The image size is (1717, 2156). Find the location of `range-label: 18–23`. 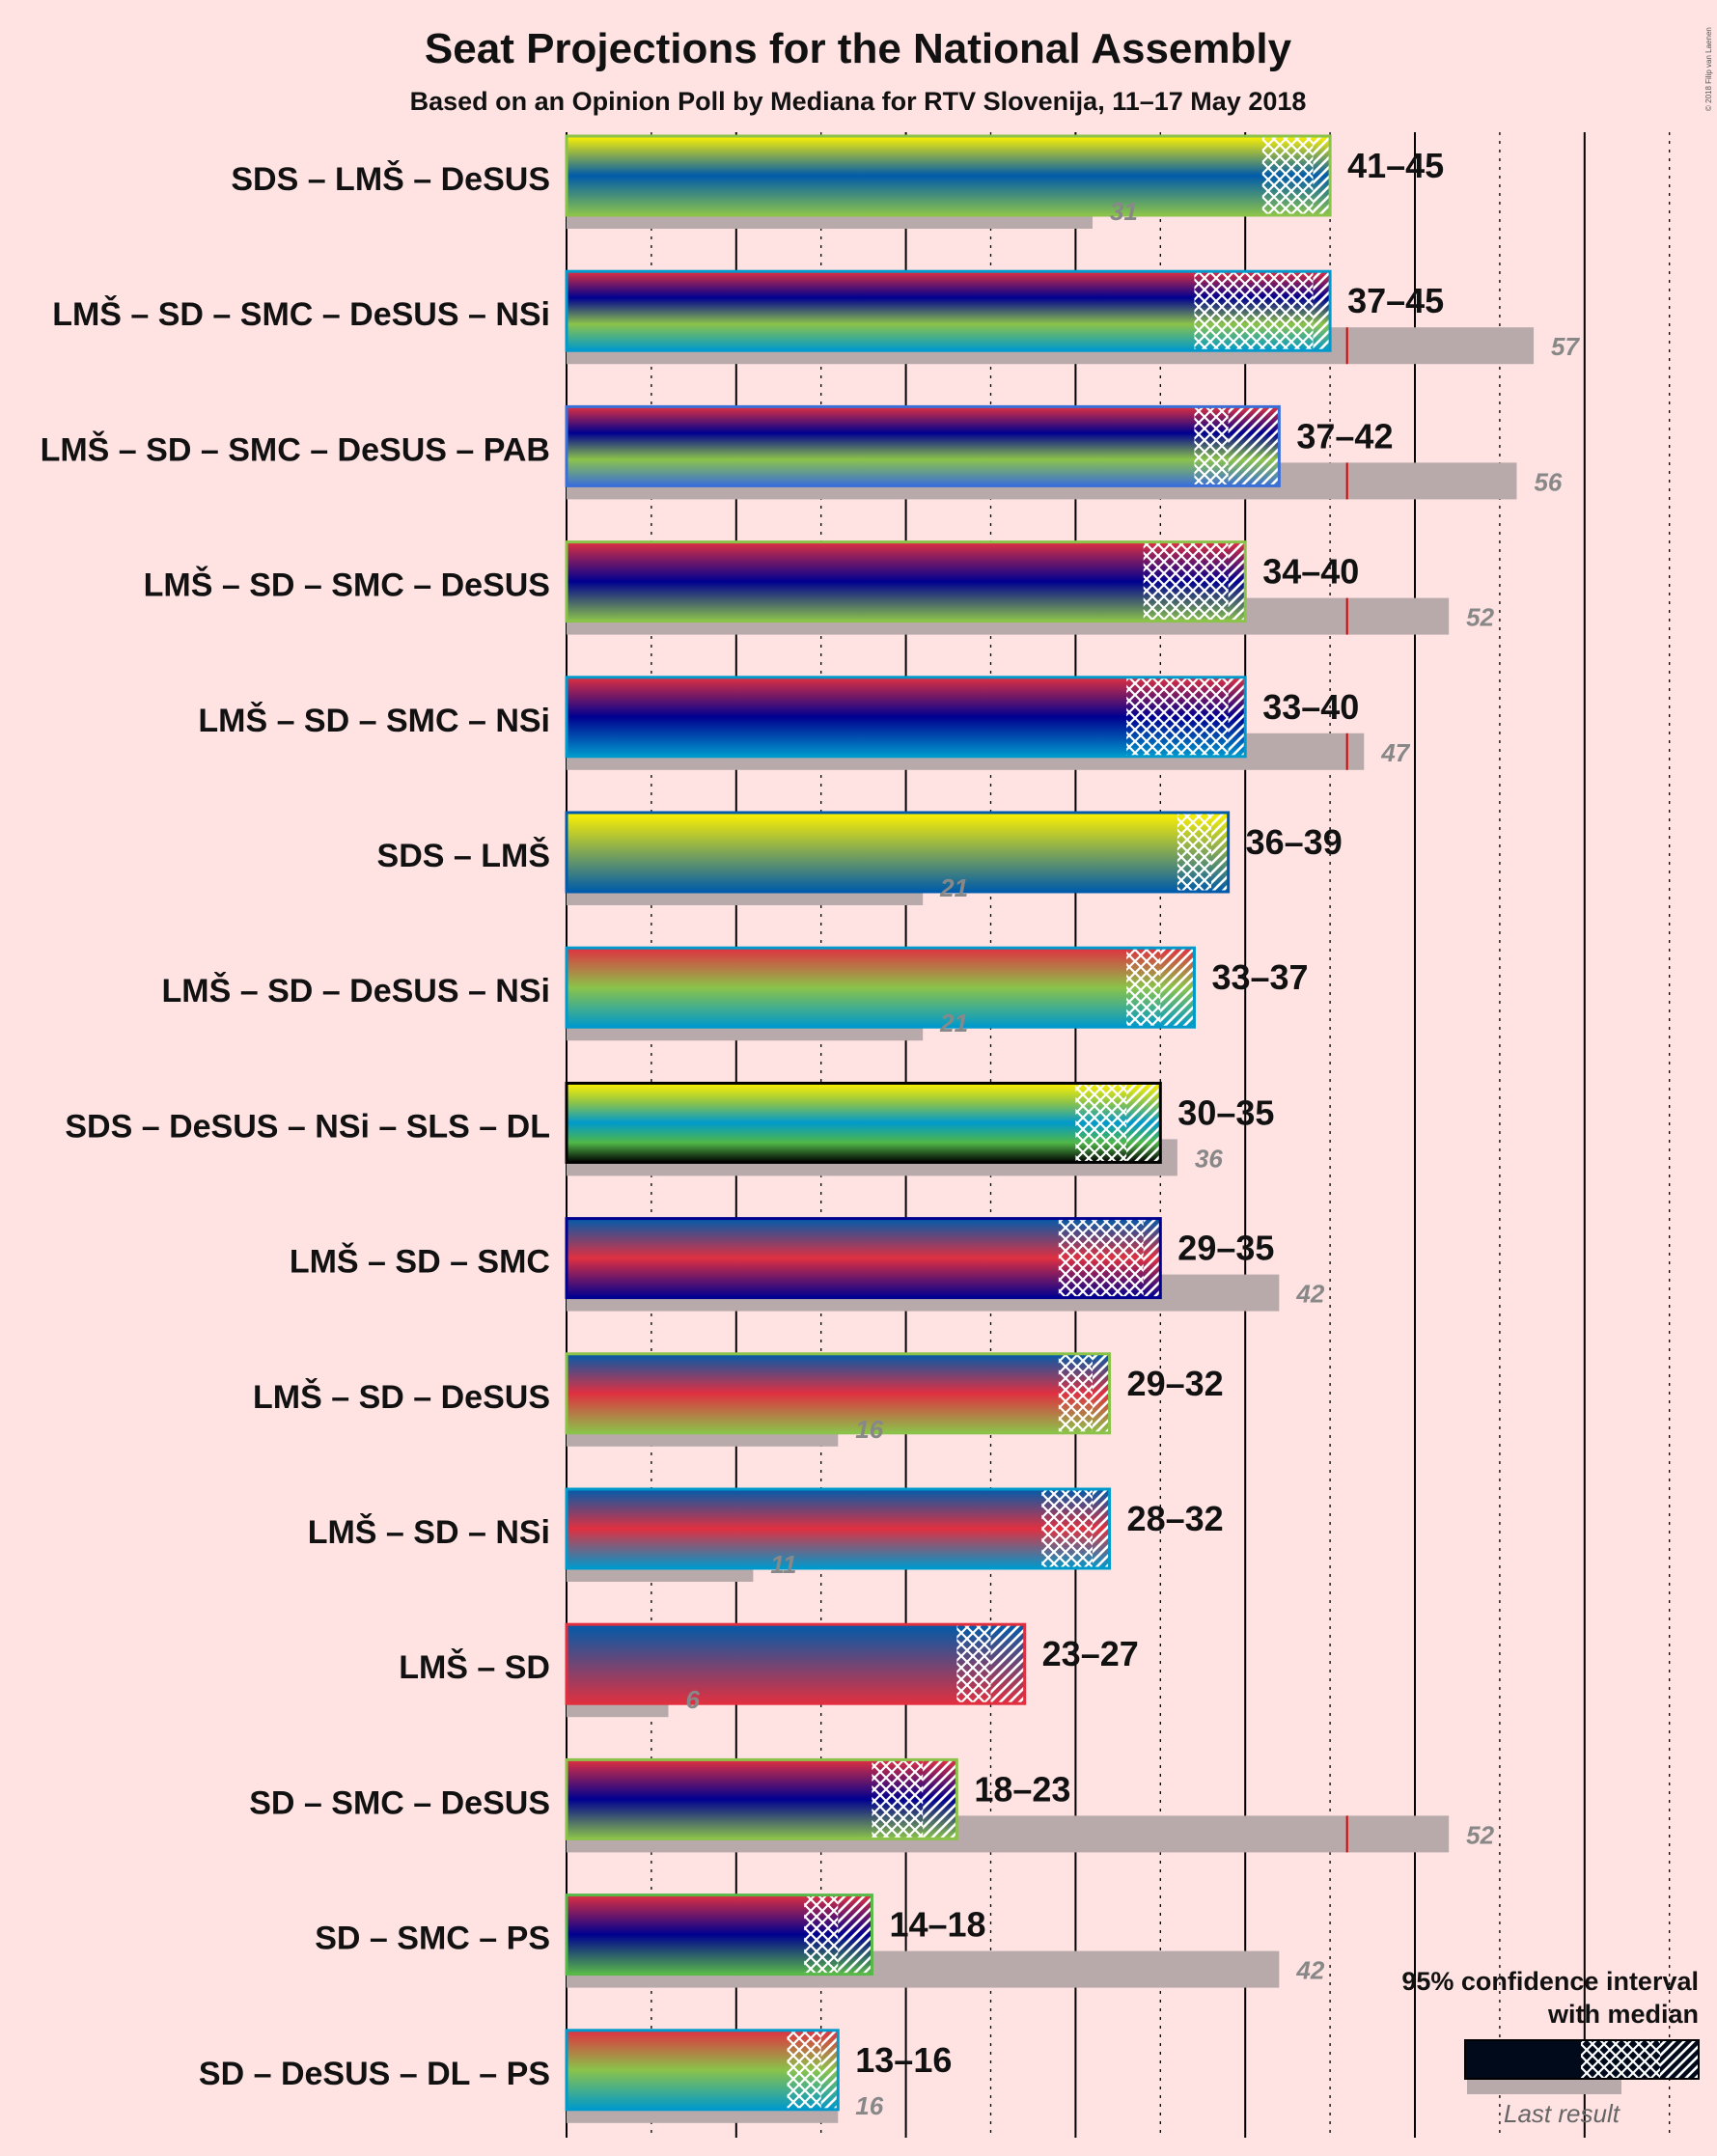

range-label: 18–23 is located at coordinates (1022, 1789).